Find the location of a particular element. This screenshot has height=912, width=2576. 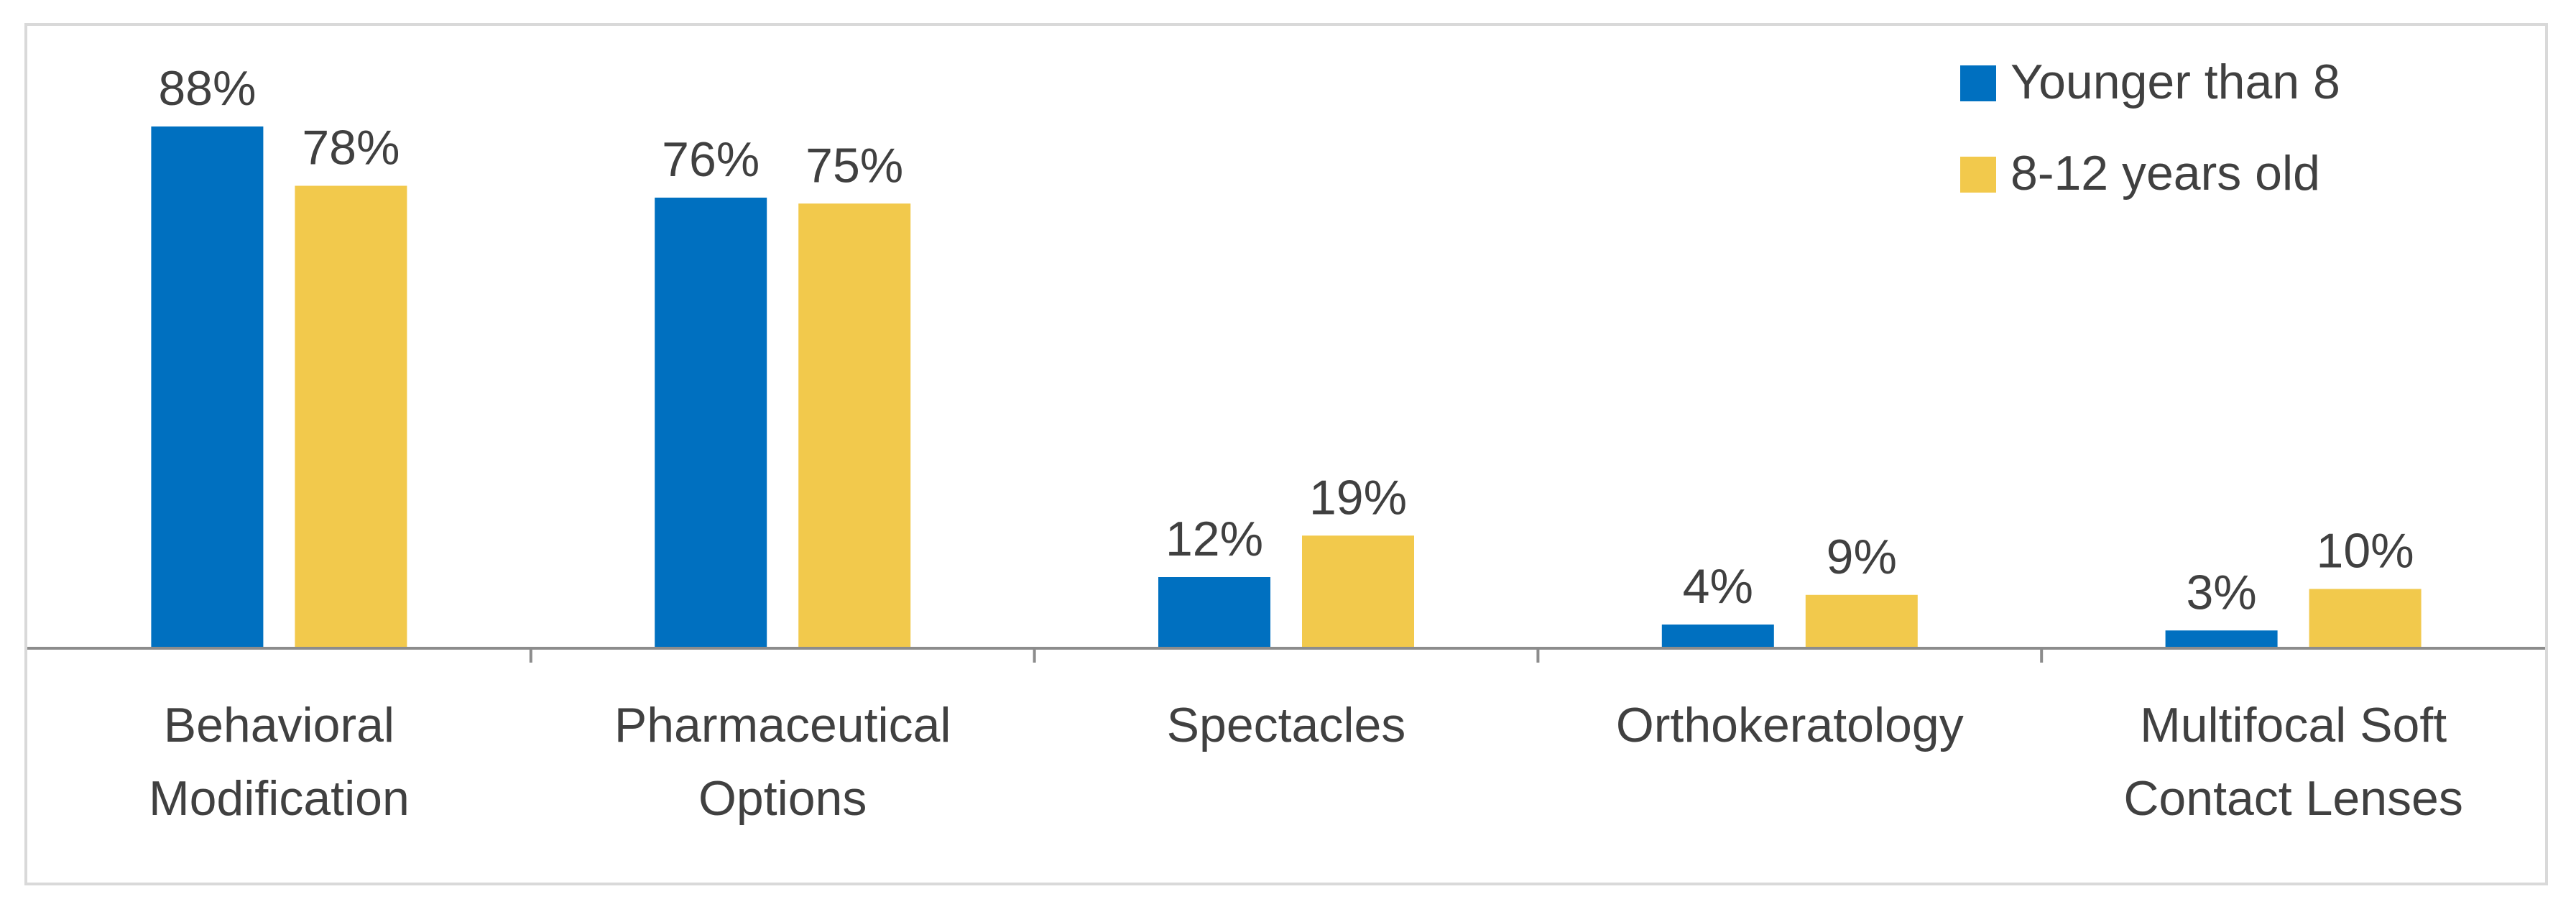

bar-series1-category3 is located at coordinates (1214, 613).